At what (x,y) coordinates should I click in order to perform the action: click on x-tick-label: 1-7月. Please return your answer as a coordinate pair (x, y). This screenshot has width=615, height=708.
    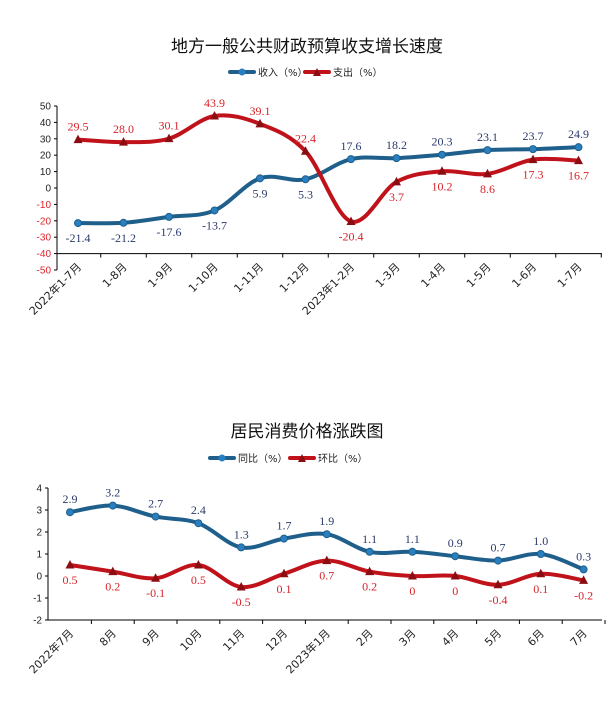
    Looking at the image, I should click on (570, 276).